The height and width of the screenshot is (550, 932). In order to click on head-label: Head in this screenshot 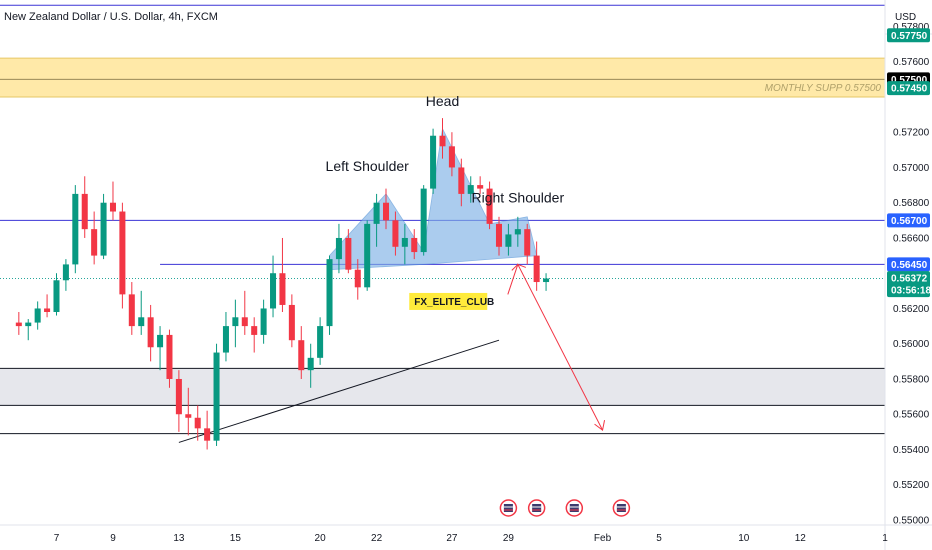, I will do `click(442, 101)`.